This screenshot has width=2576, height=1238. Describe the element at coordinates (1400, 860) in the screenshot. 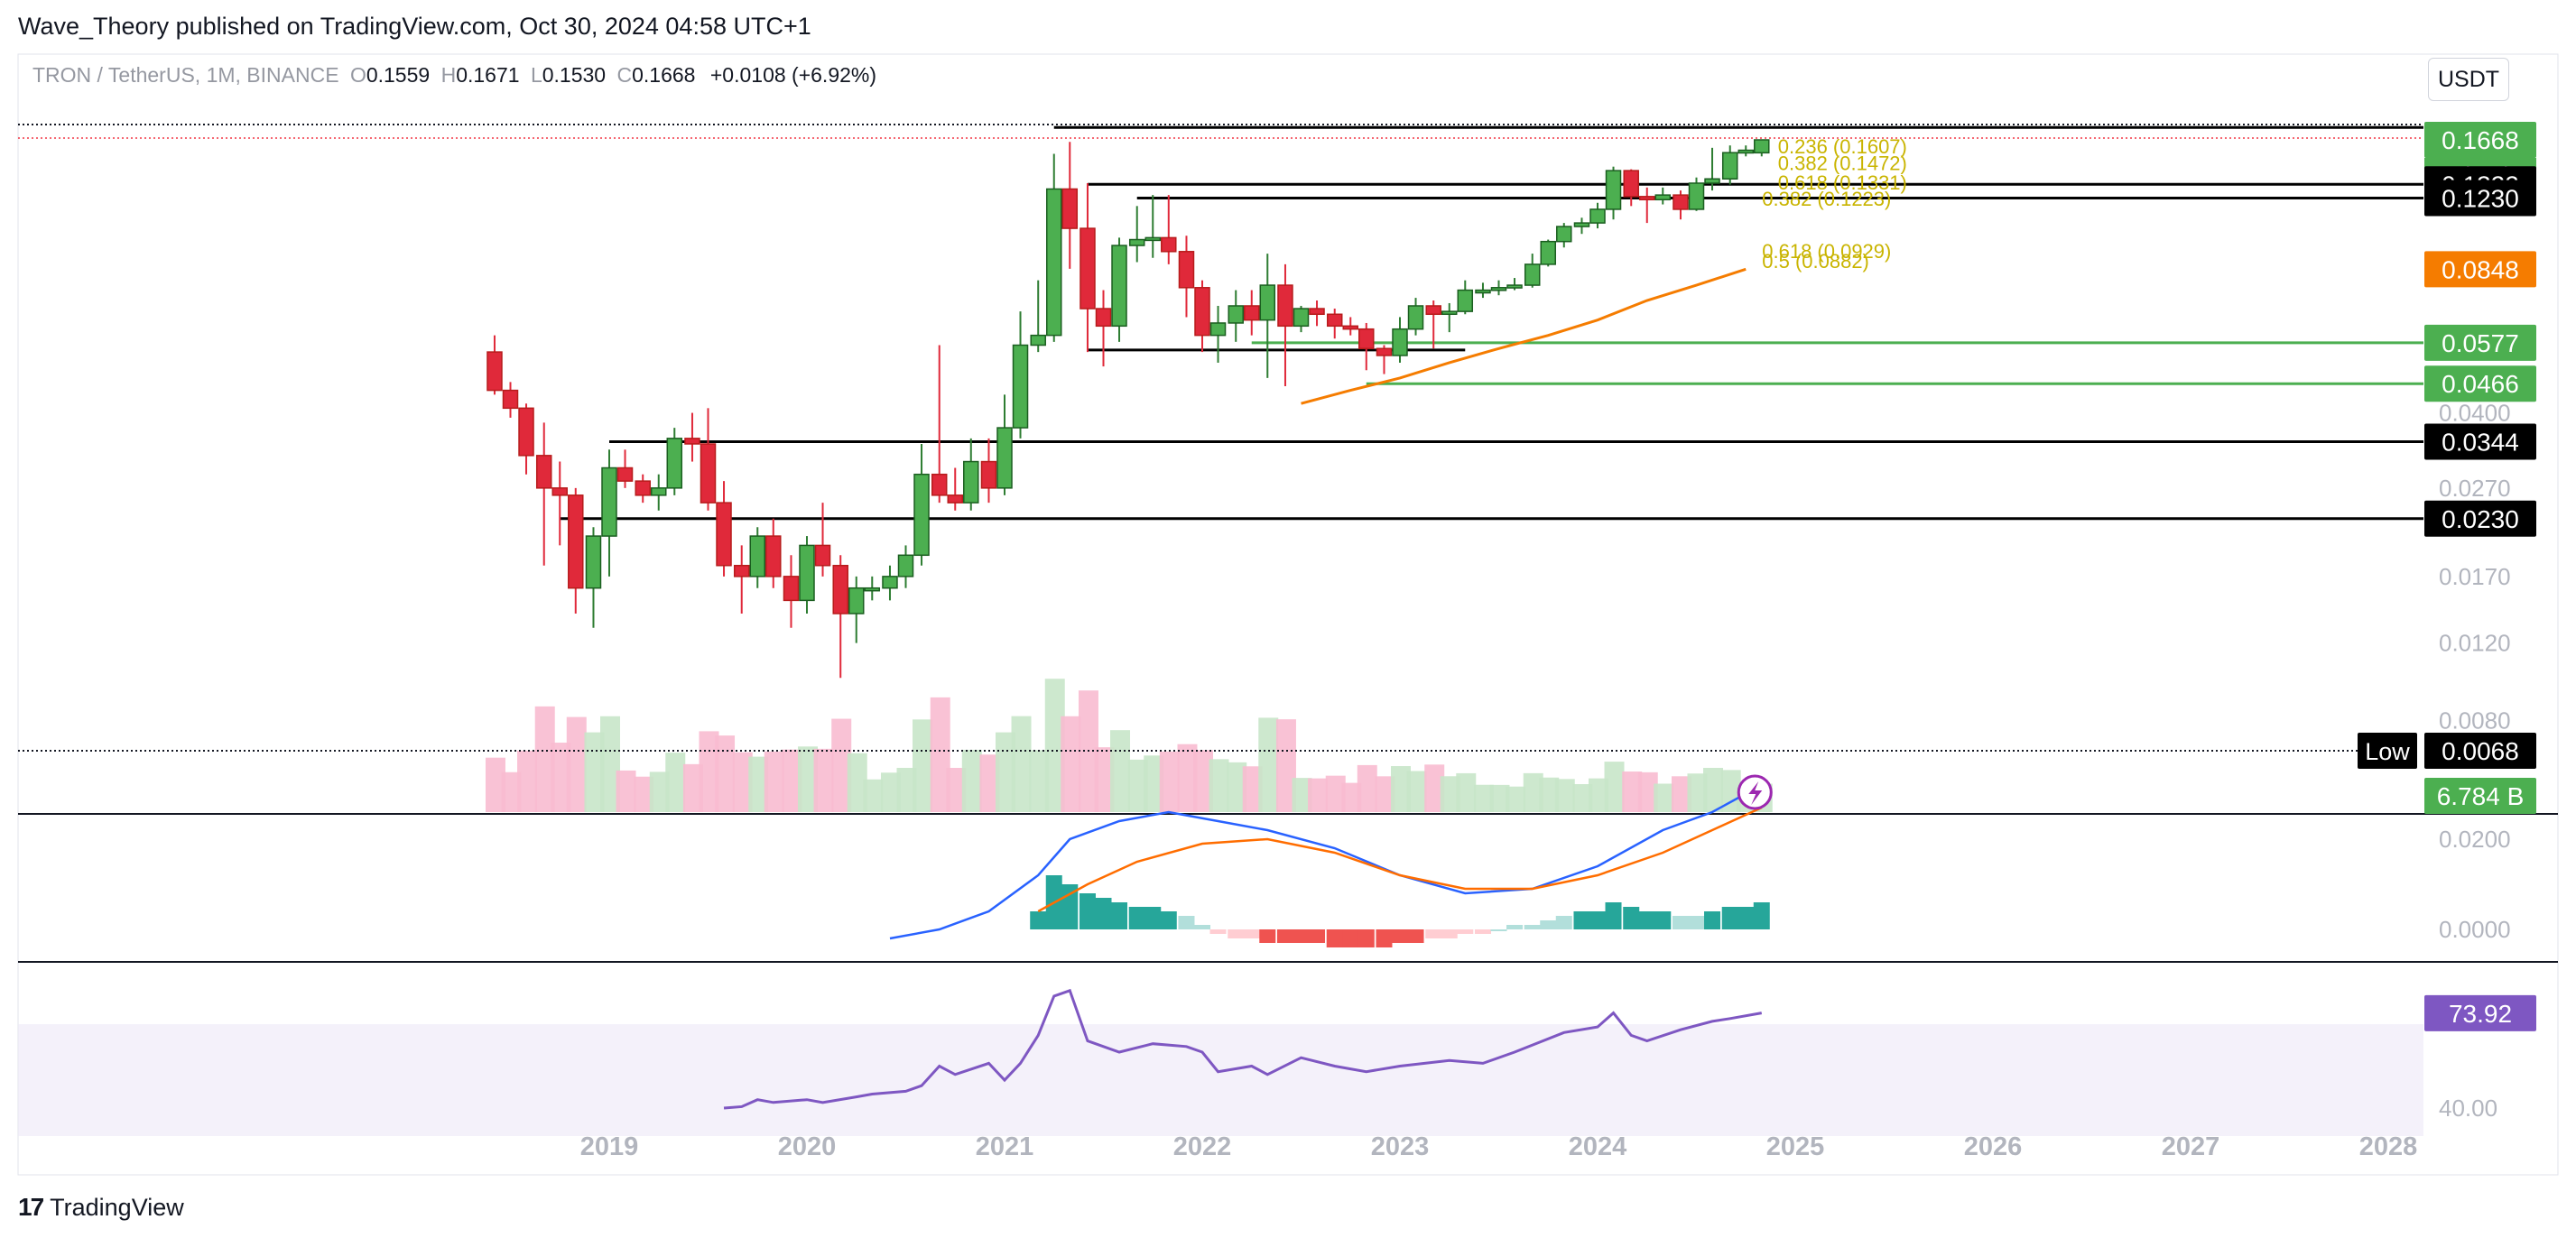

I see `signal-line` at that location.